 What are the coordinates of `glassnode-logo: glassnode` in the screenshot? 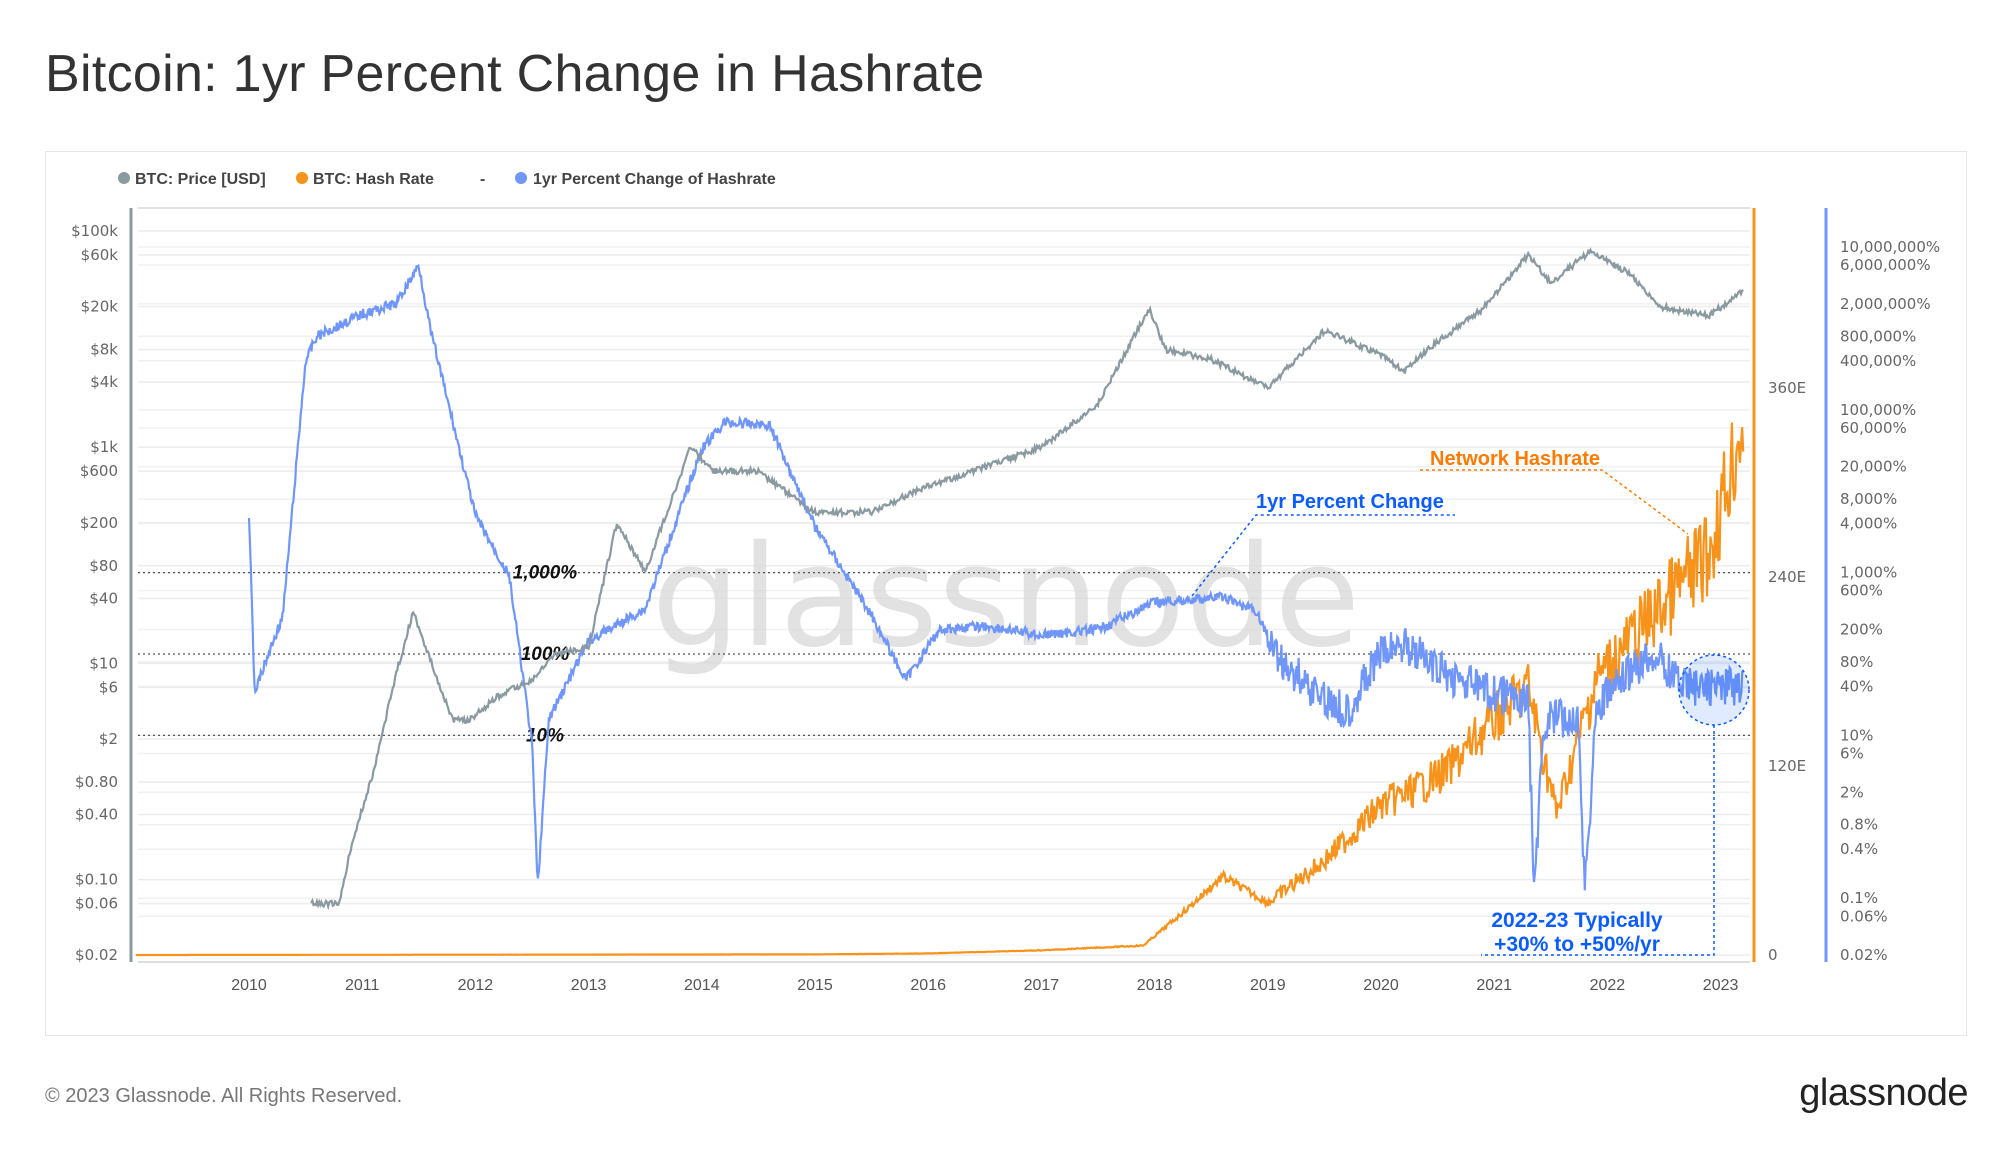 It's located at (1883, 1093).